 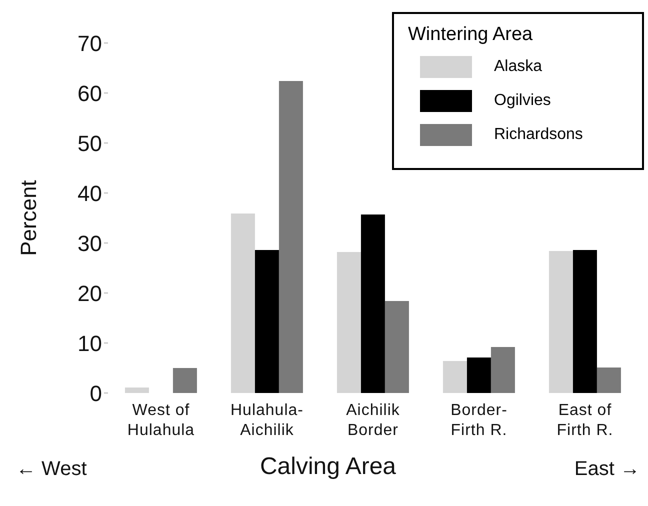 What do you see at coordinates (90, 343) in the screenshot?
I see `y-tick-label: 10` at bounding box center [90, 343].